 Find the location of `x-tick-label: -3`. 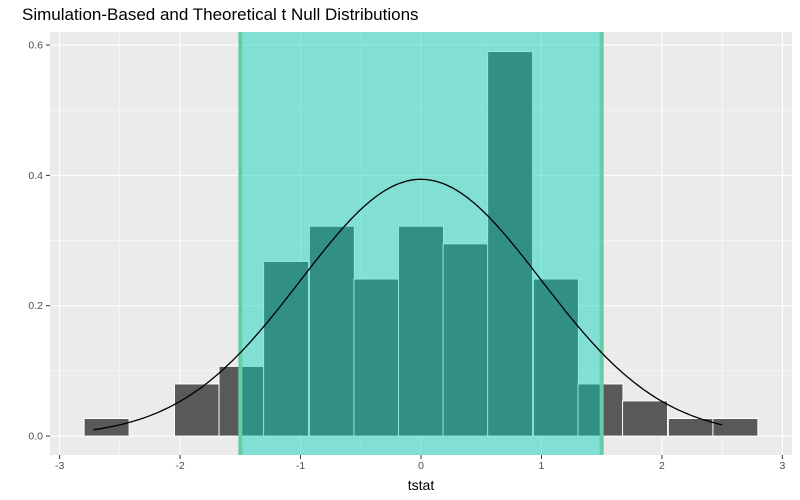

x-tick-label: -3 is located at coordinates (59, 466).